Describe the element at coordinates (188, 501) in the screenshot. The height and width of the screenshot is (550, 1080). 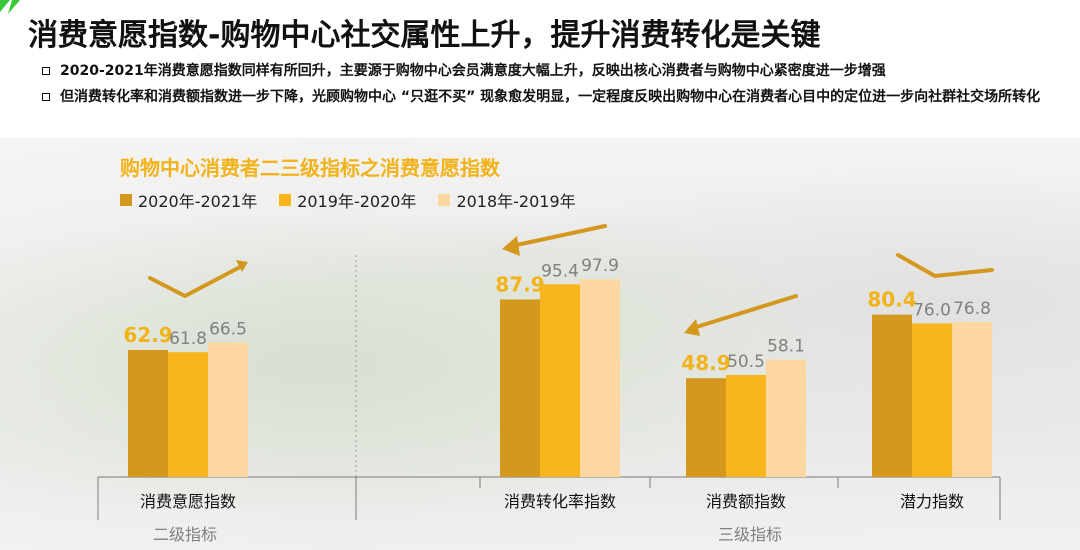
I see `category-label: 消费意愿指数` at that location.